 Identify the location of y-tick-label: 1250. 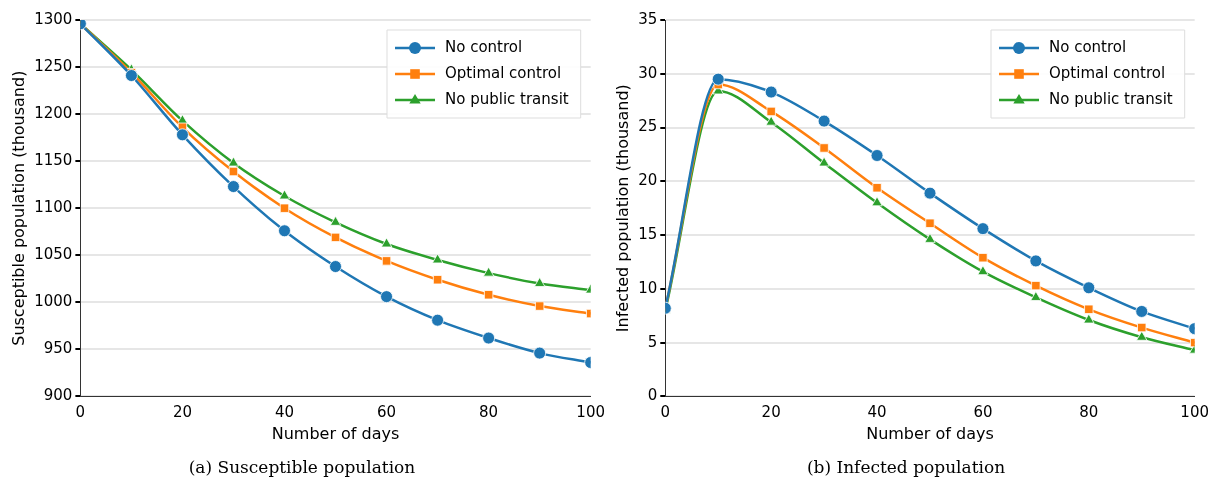
(53, 65).